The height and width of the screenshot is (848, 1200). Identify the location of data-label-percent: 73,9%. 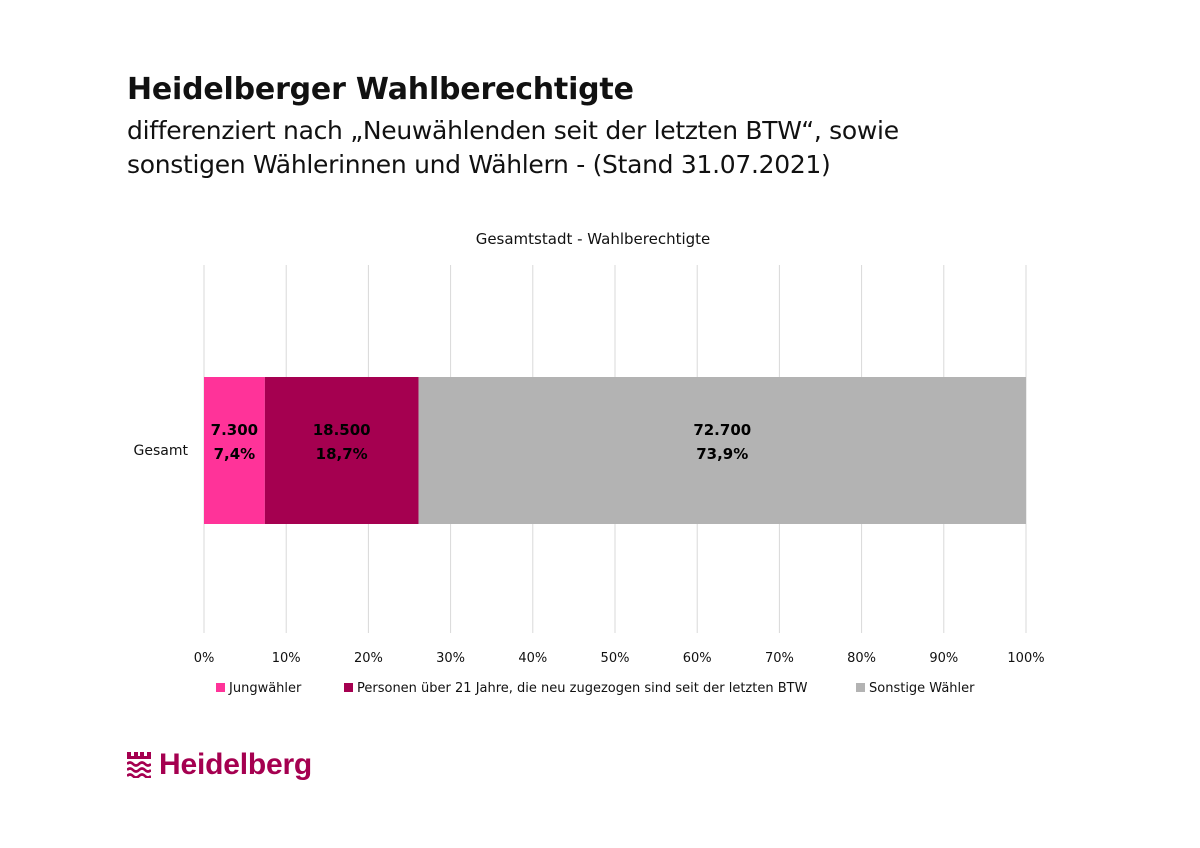
(722, 454).